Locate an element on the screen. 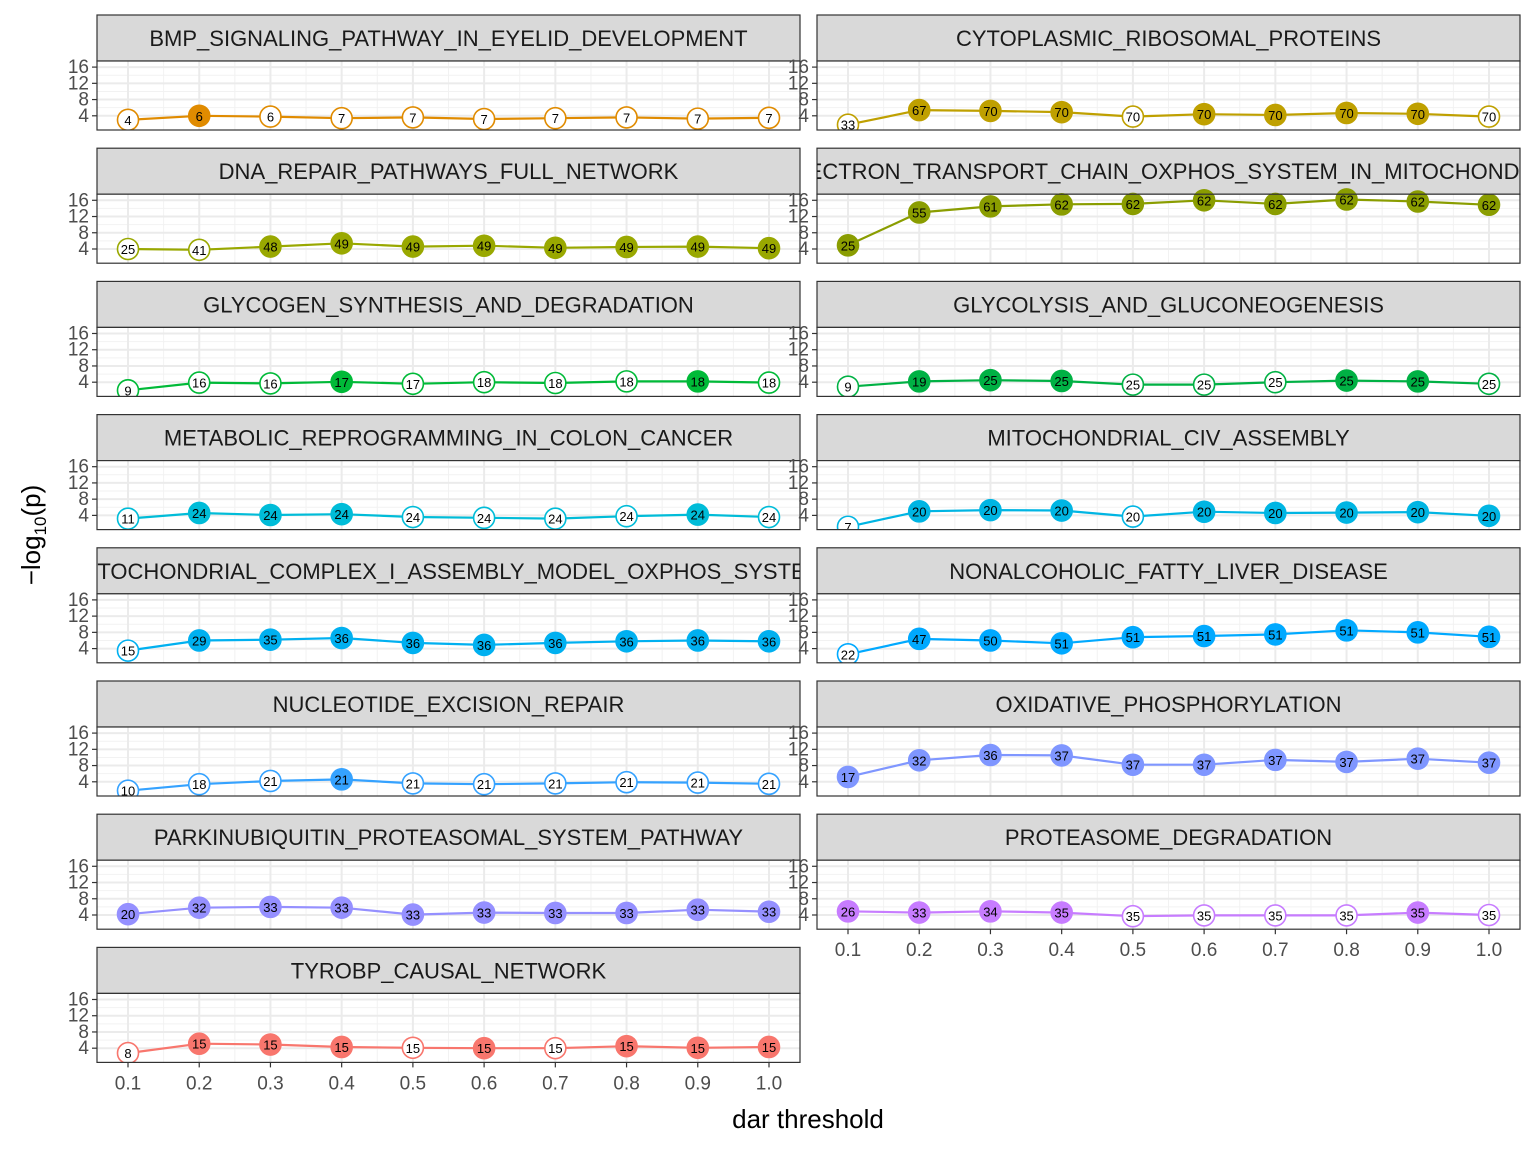  facet-strip-title: DNA_REPAIR_PATHWAYS_FULL_NETWORK is located at coordinates (449, 171).